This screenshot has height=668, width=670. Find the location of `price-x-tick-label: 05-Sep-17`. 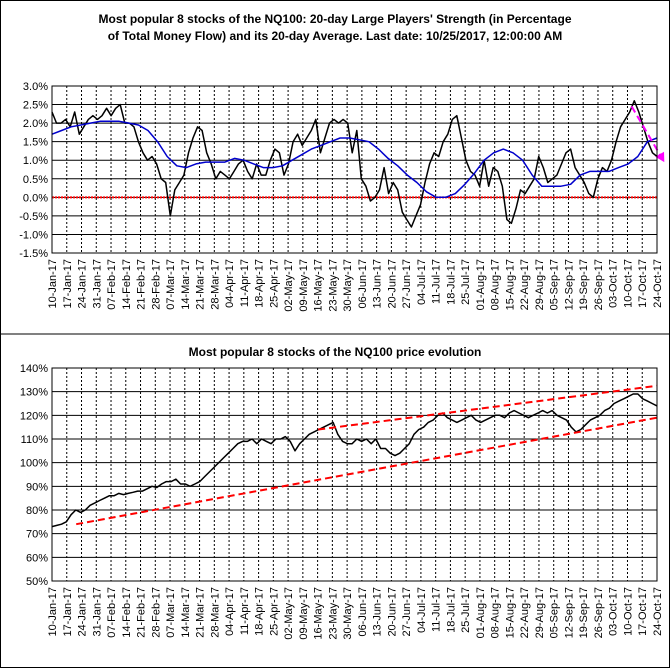

price-x-tick-label: 05-Sep-17 is located at coordinates (555, 612).